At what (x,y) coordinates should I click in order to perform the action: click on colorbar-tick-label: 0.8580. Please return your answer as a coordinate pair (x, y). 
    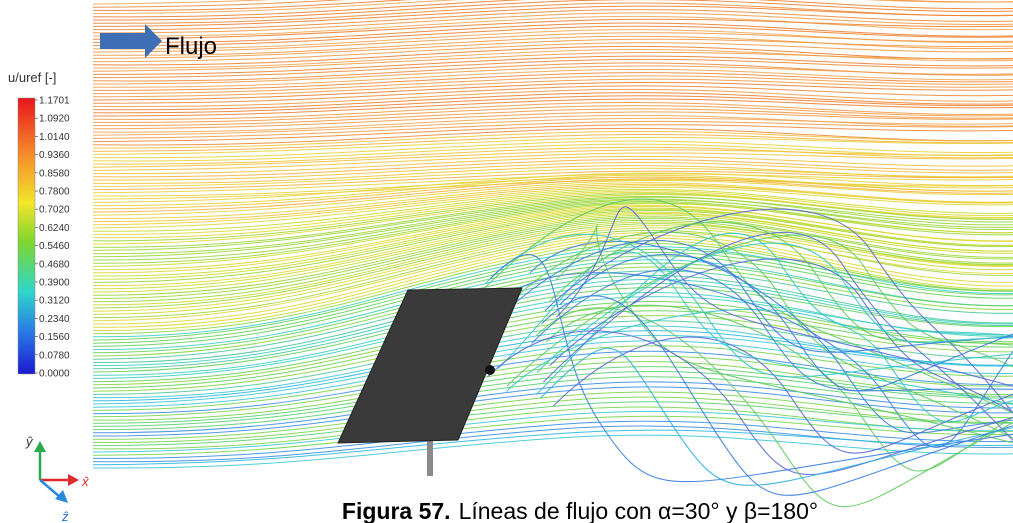
    Looking at the image, I should click on (54, 173).